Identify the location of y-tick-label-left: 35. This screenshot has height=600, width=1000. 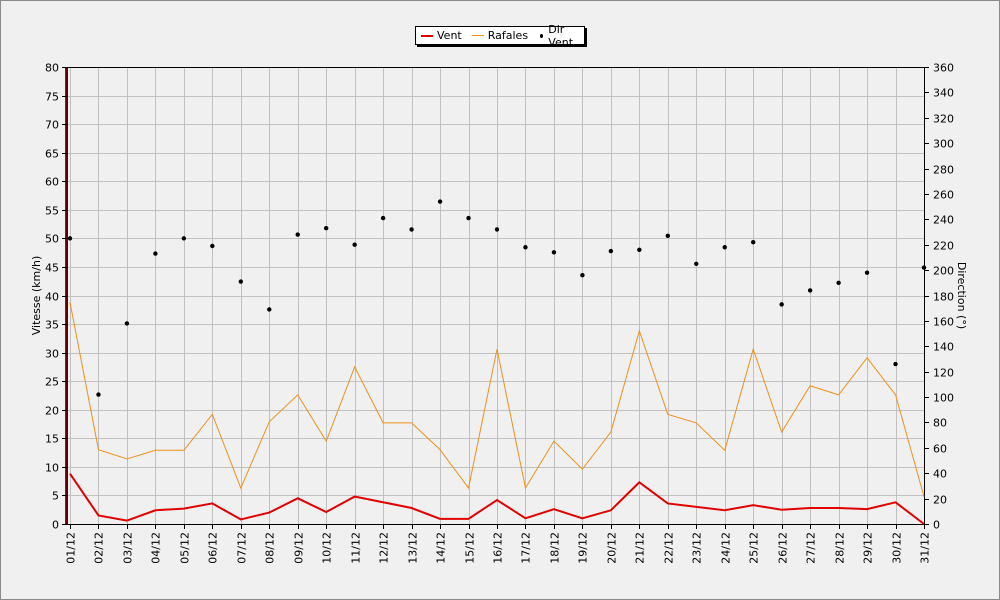
(52, 325).